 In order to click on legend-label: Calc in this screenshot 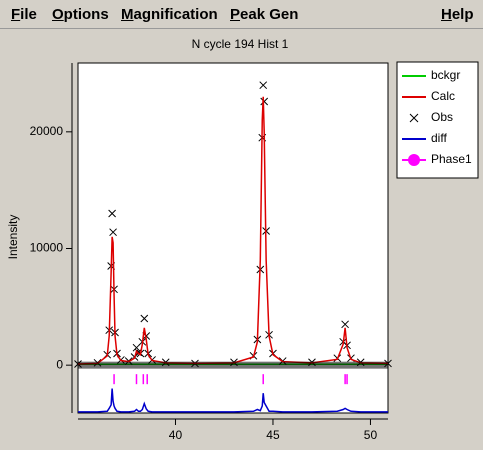, I will do `click(443, 96)`.